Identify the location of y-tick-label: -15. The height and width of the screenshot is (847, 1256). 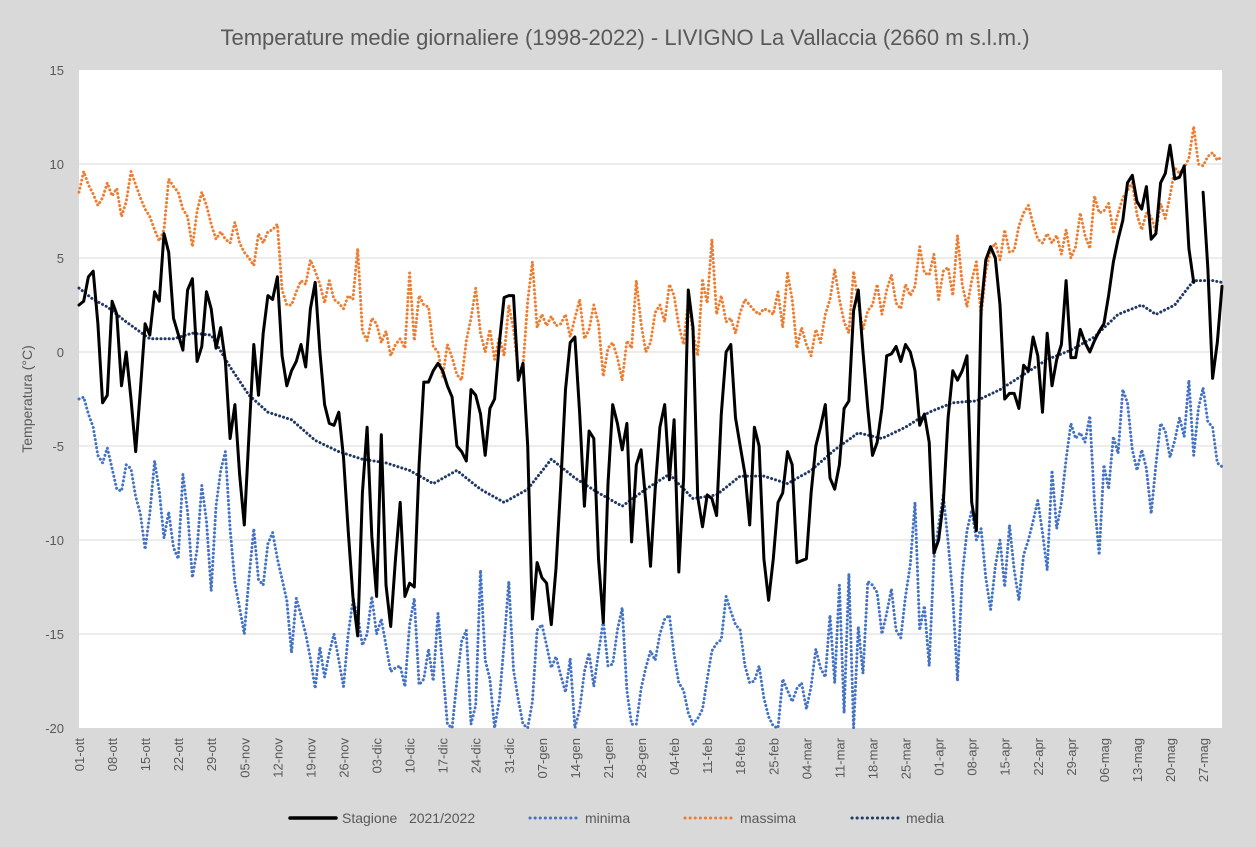
(54, 634).